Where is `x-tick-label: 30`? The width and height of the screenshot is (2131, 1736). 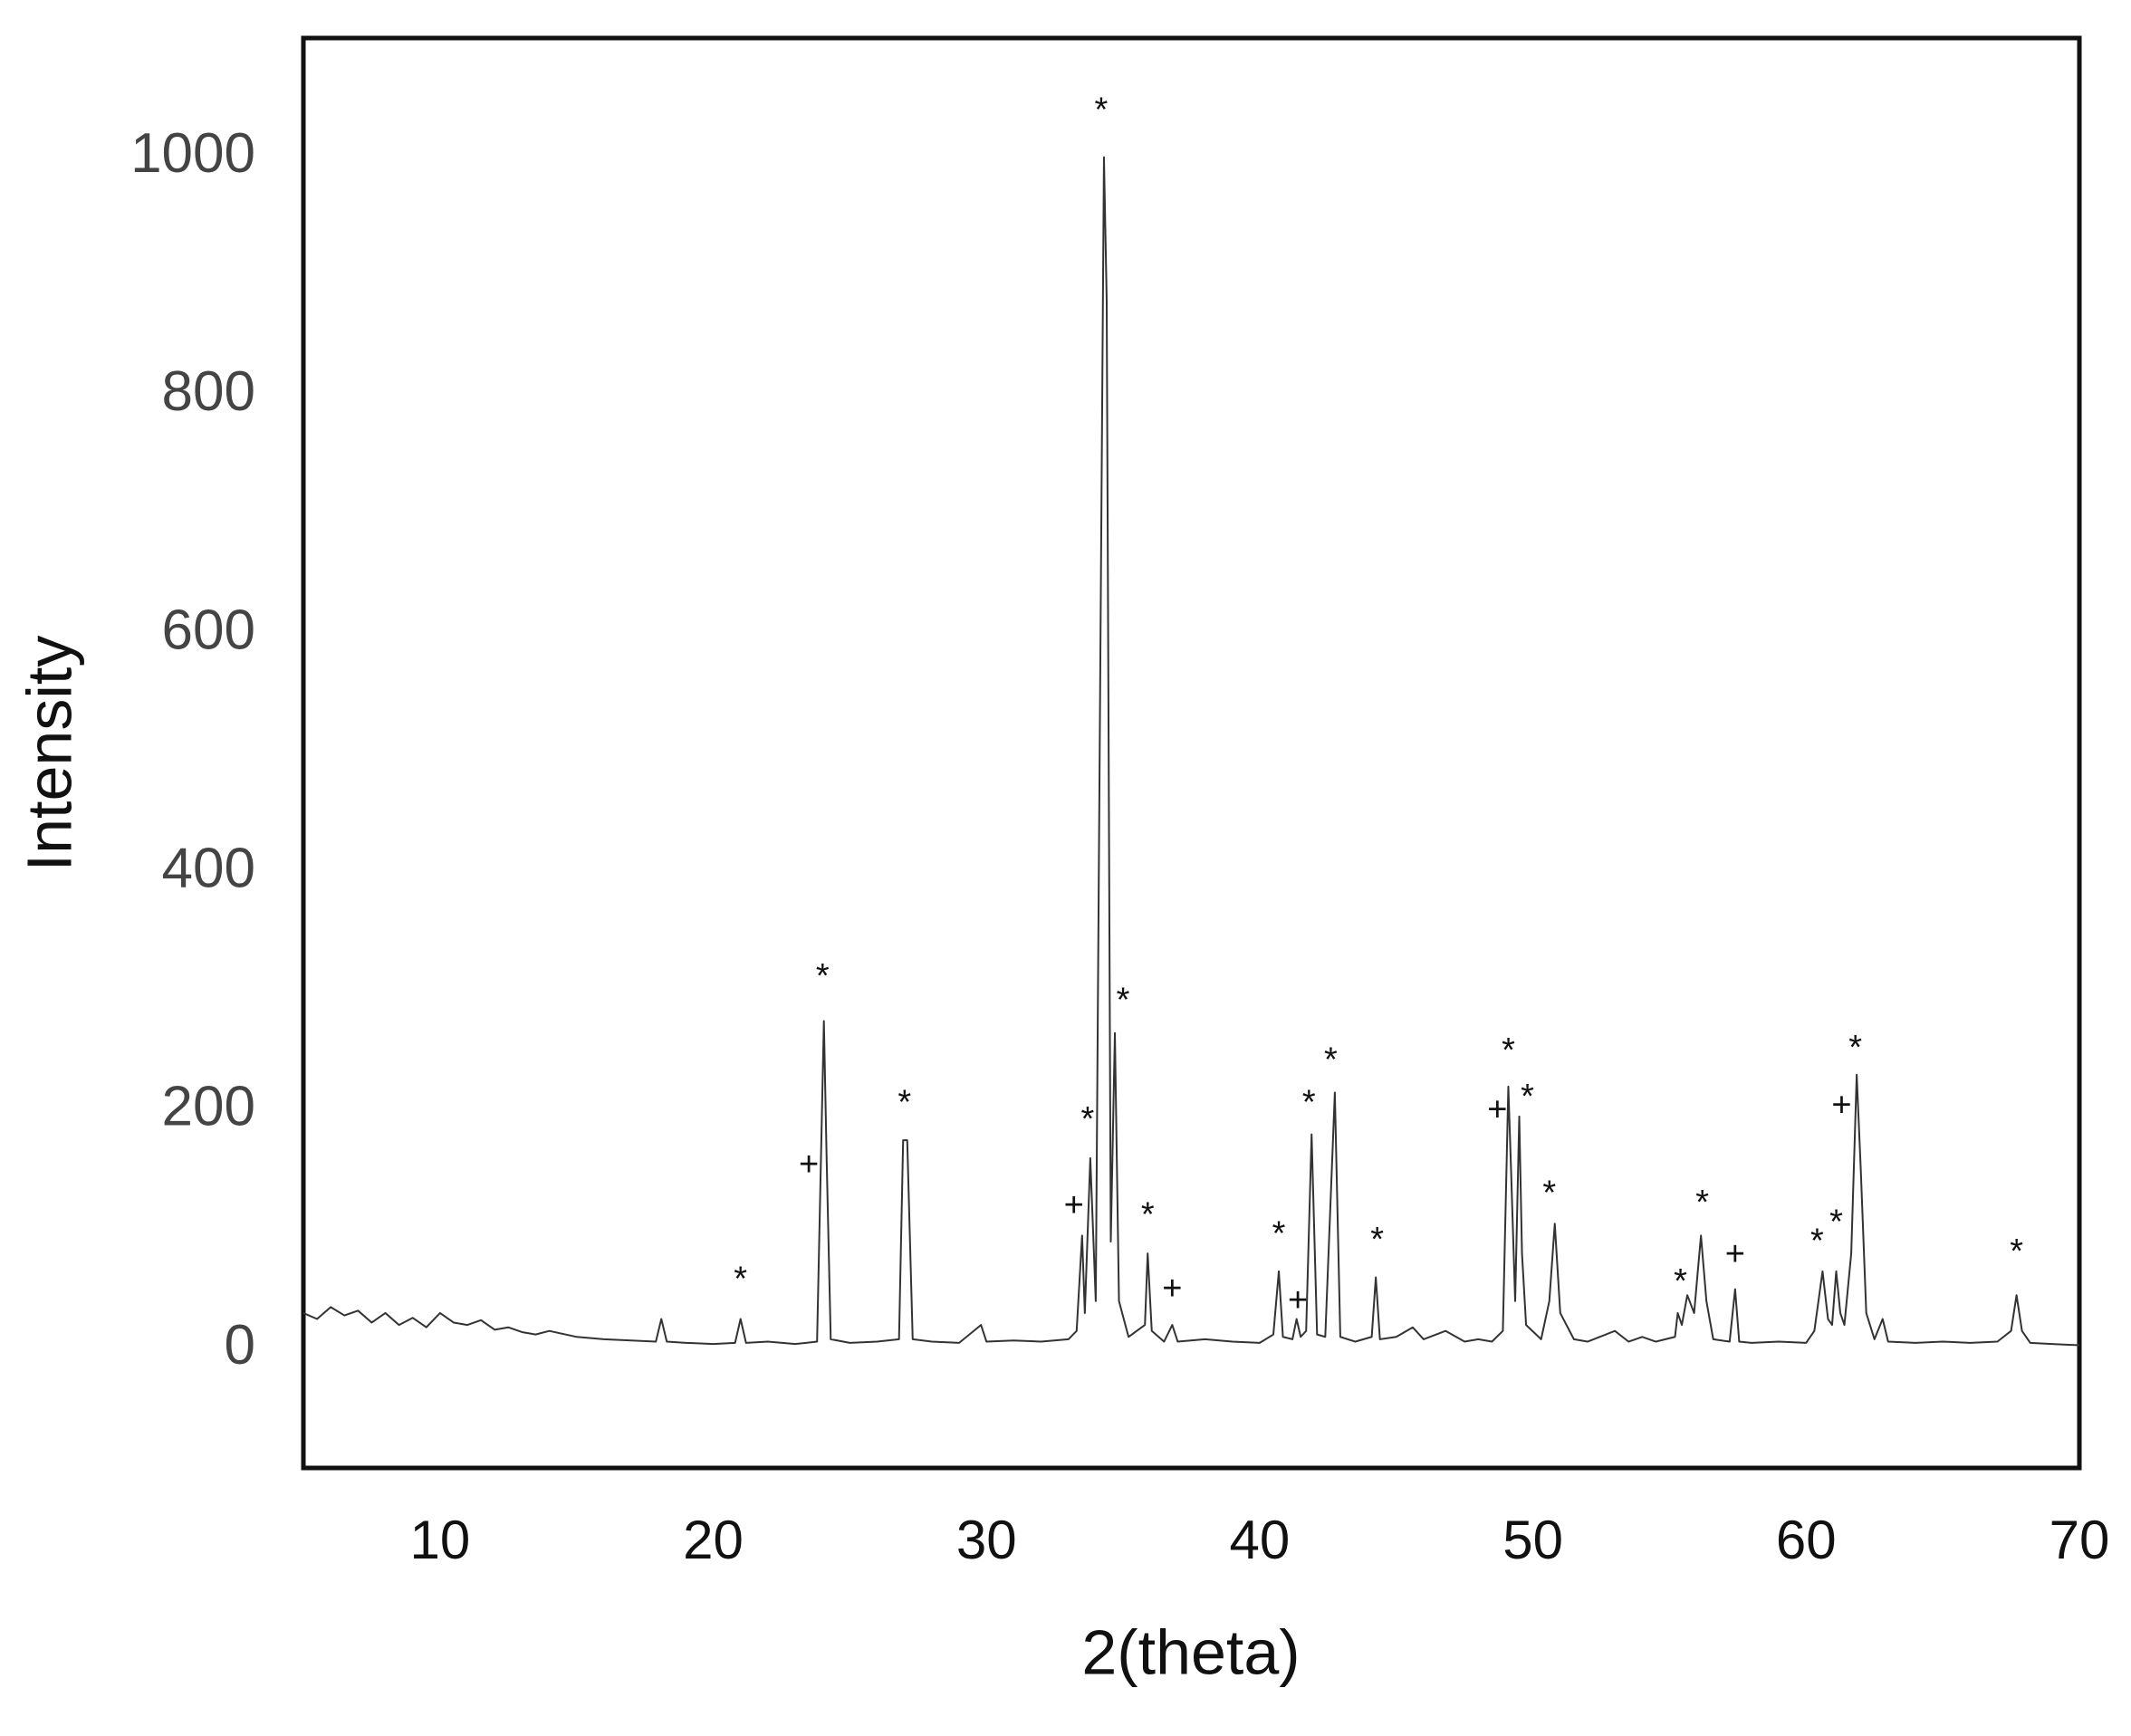
x-tick-label: 30 is located at coordinates (986, 1540).